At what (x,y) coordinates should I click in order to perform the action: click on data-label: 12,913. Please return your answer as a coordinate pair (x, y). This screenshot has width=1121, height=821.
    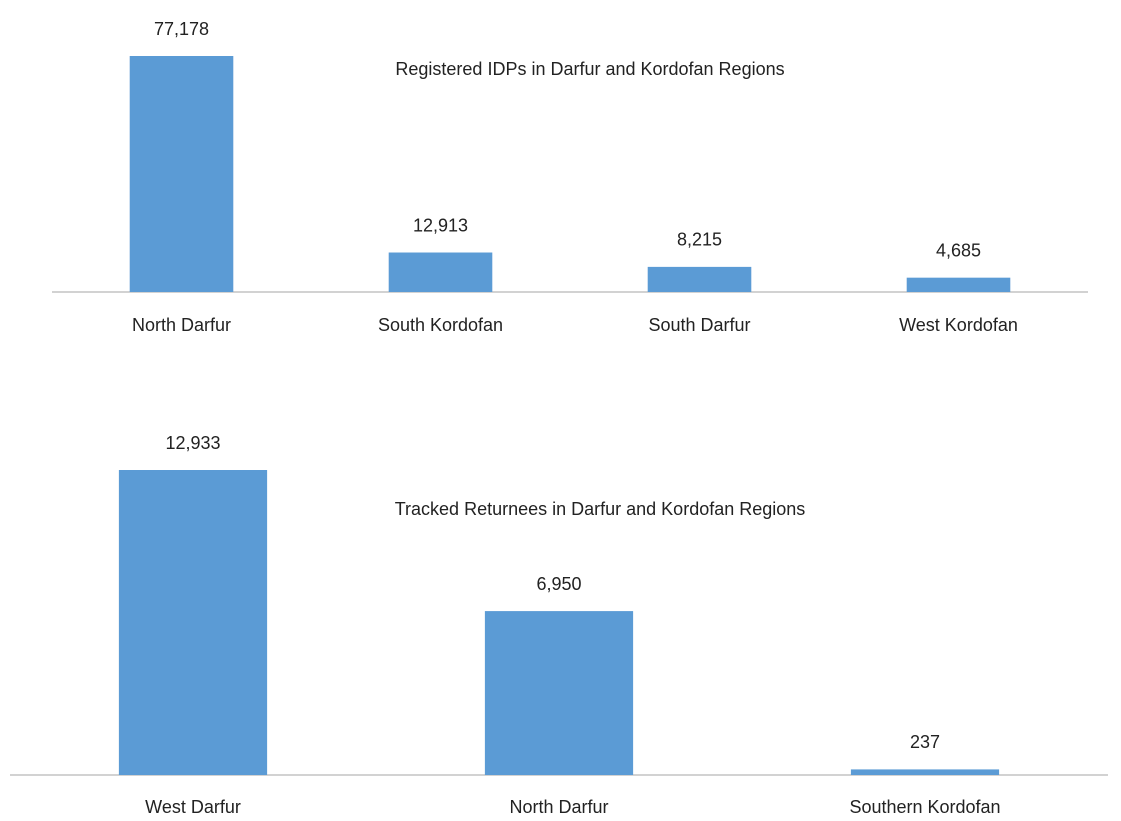
    Looking at the image, I should click on (440, 225).